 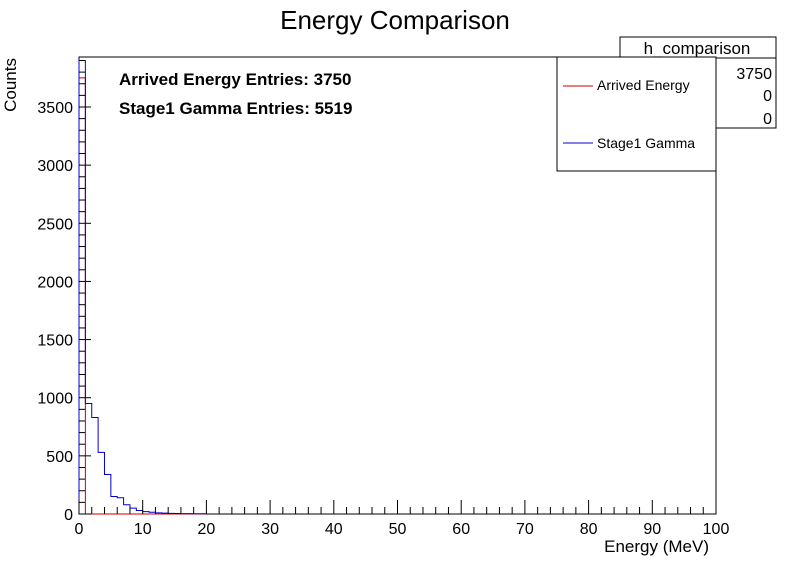 I want to click on x-tick-label: 90, so click(x=652, y=529).